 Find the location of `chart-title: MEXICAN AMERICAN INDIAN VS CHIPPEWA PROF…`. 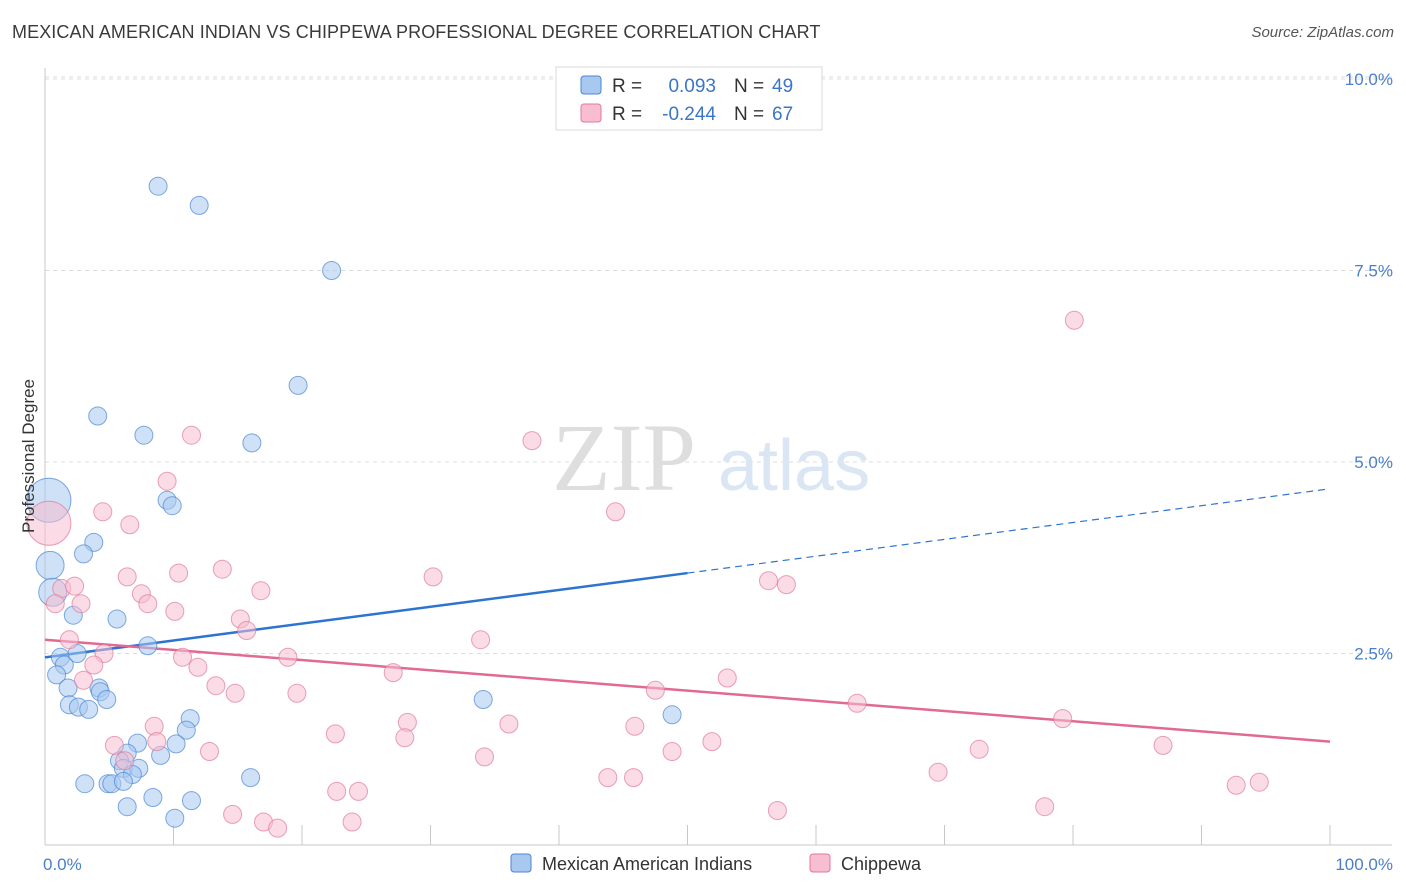

chart-title: MEXICAN AMERICAN INDIAN VS CHIPPEWA PROF… is located at coordinates (416, 32).